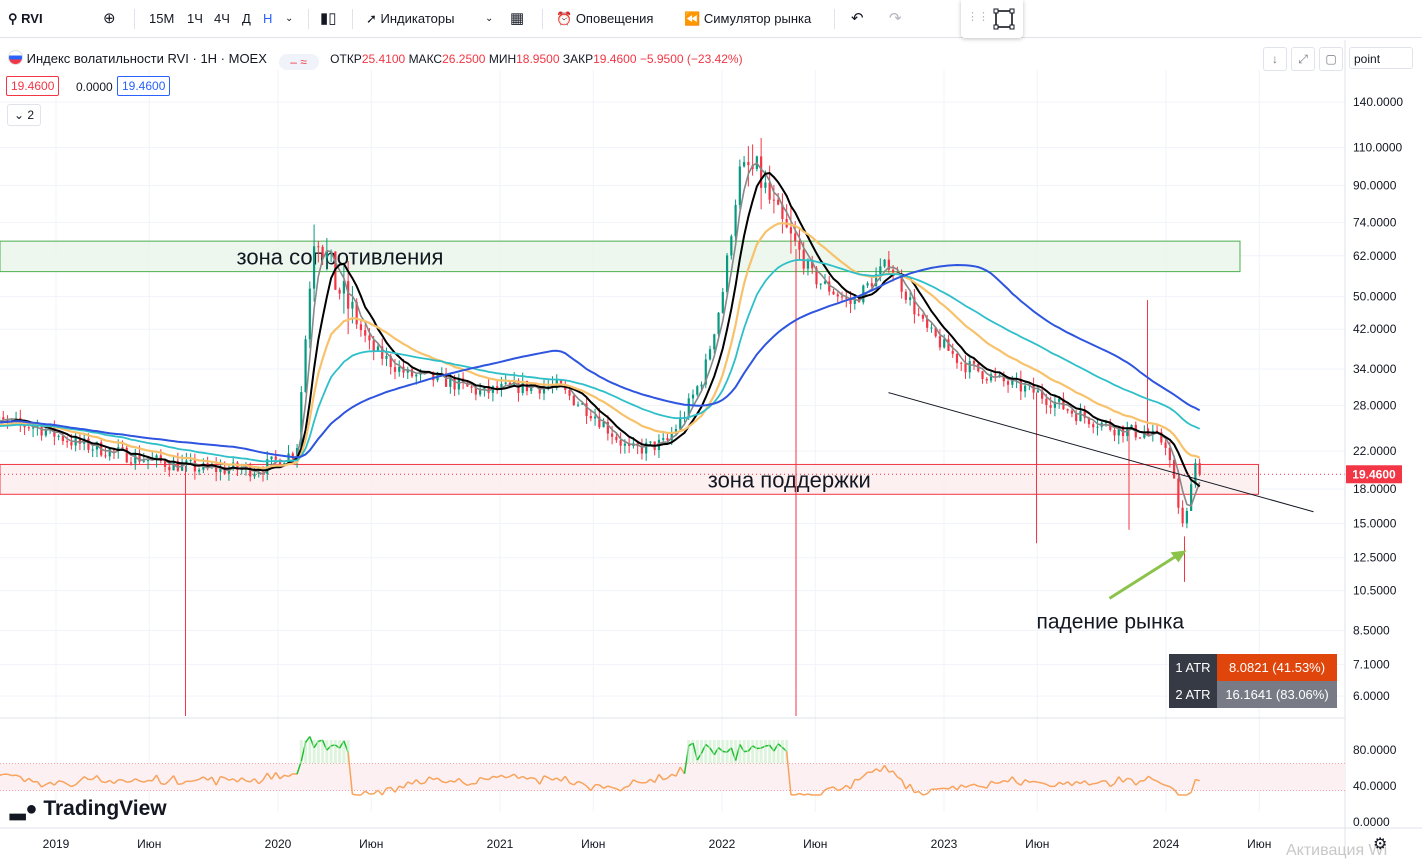 The image size is (1422, 860). I want to click on bid-price: 19.4600, so click(32, 86).